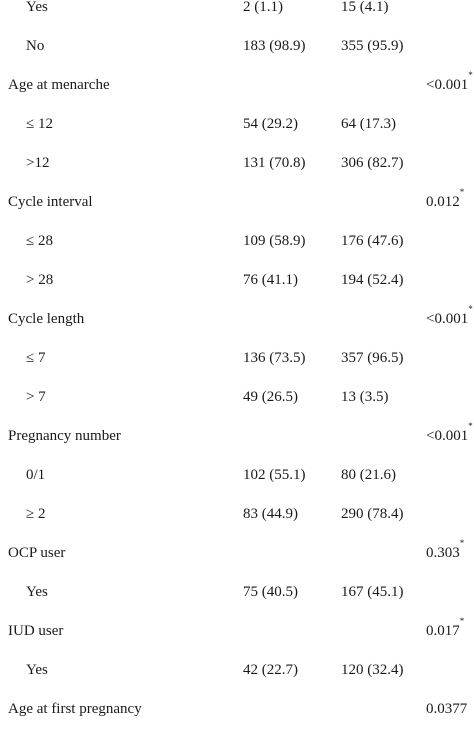 The height and width of the screenshot is (729, 474). I want to click on group-2-value: 64 (17.3), so click(368, 124).